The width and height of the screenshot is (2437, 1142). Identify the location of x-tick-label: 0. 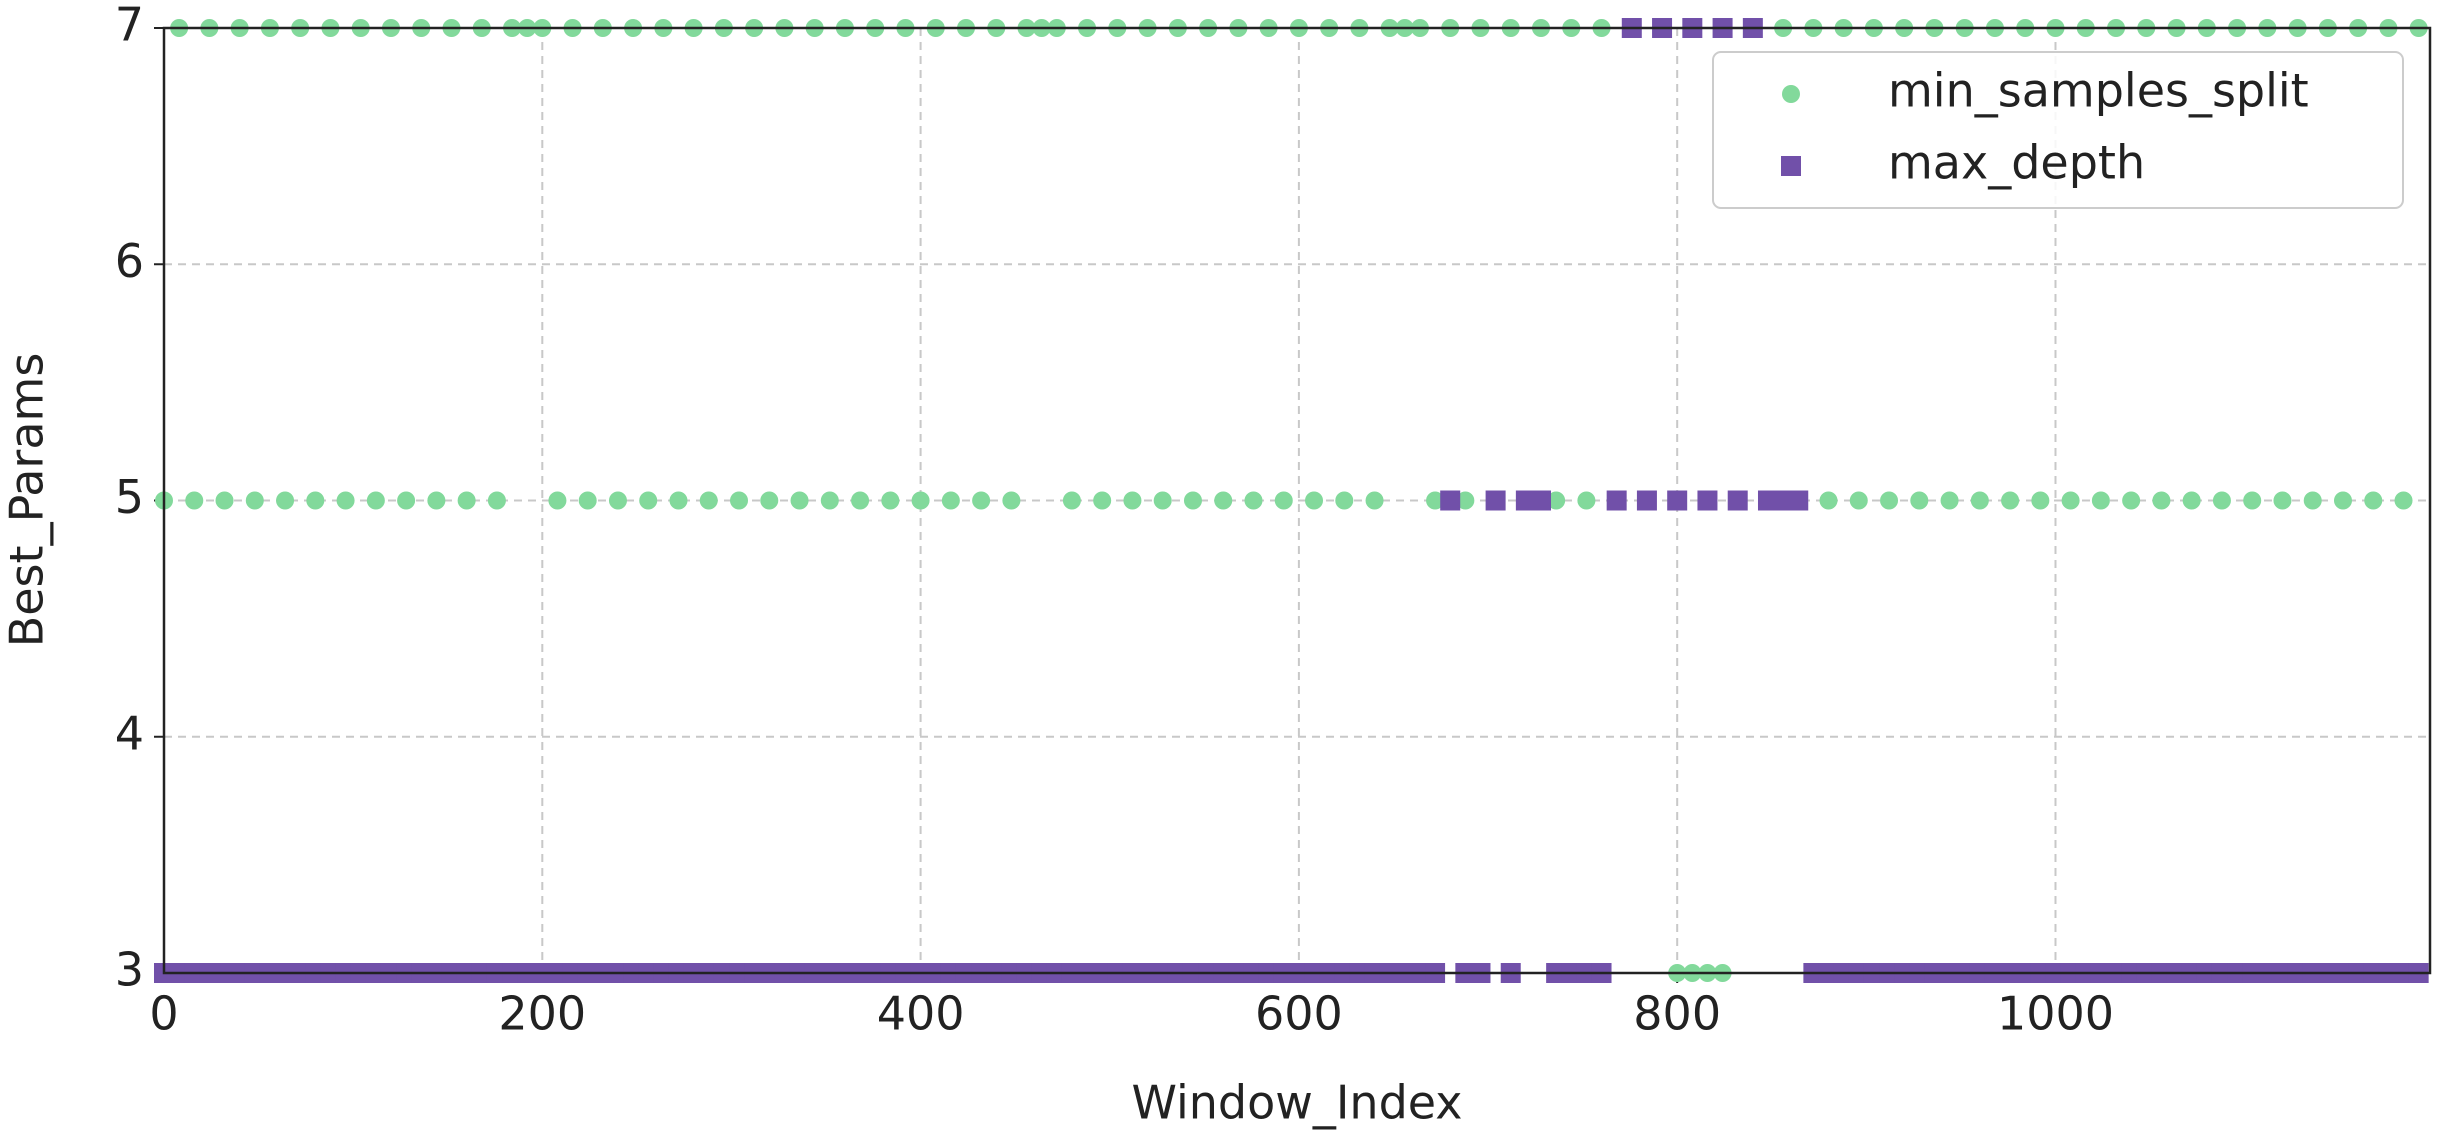
(163, 1014).